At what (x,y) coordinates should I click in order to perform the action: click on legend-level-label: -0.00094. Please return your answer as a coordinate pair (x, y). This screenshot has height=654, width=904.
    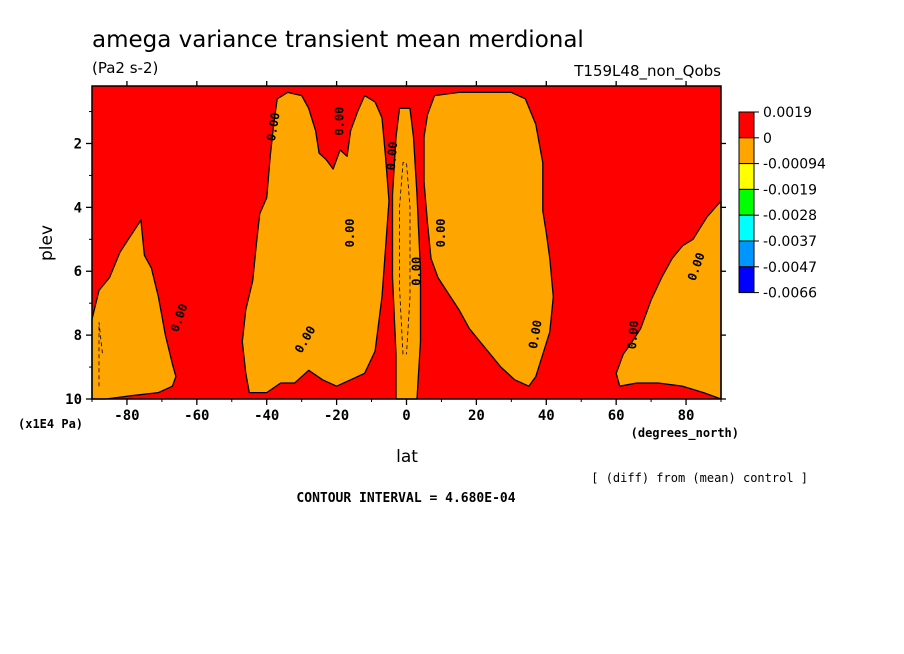
    Looking at the image, I should click on (794, 165).